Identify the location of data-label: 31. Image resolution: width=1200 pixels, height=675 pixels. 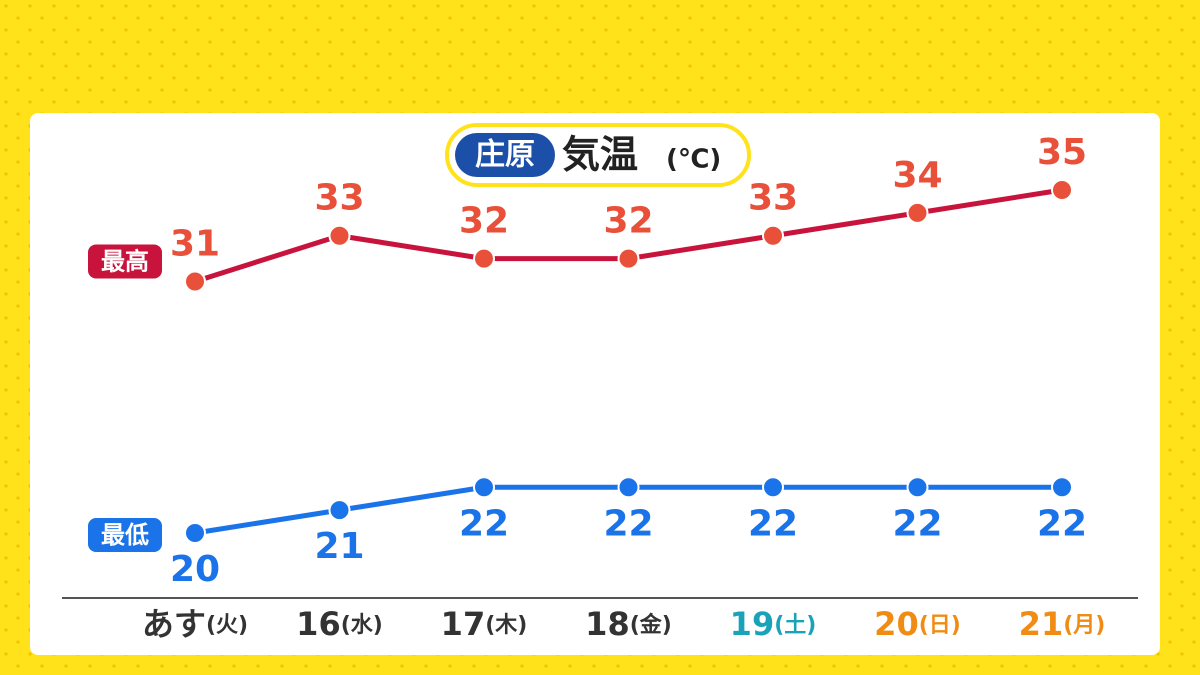
(195, 243).